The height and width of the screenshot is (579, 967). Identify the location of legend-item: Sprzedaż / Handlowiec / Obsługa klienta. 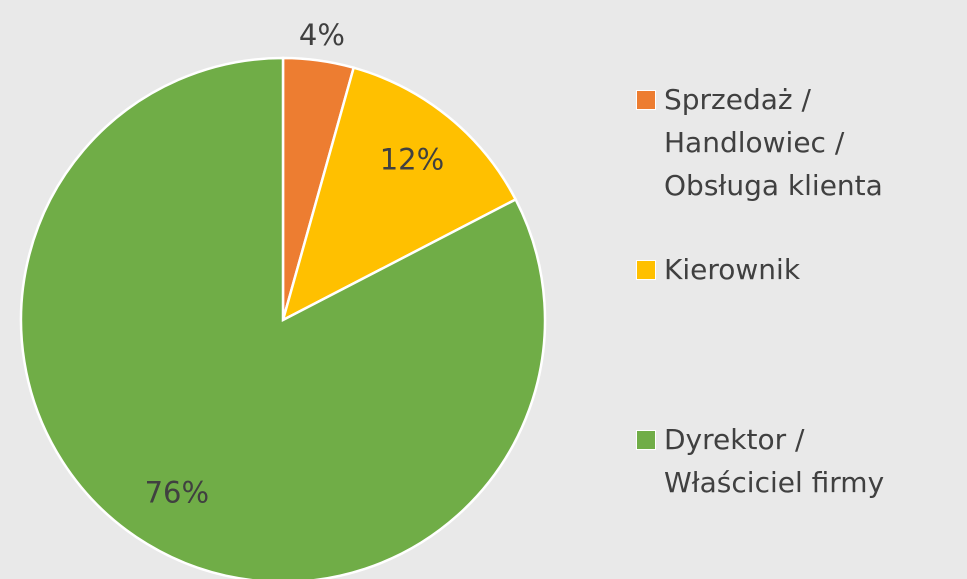
(796, 142).